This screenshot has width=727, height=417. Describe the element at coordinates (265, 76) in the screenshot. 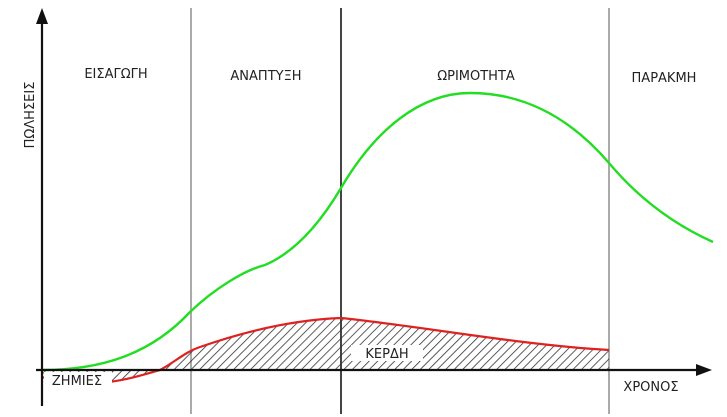

I see `stage-label-growth: ΑΝΑΠΤΥΞΗ` at that location.